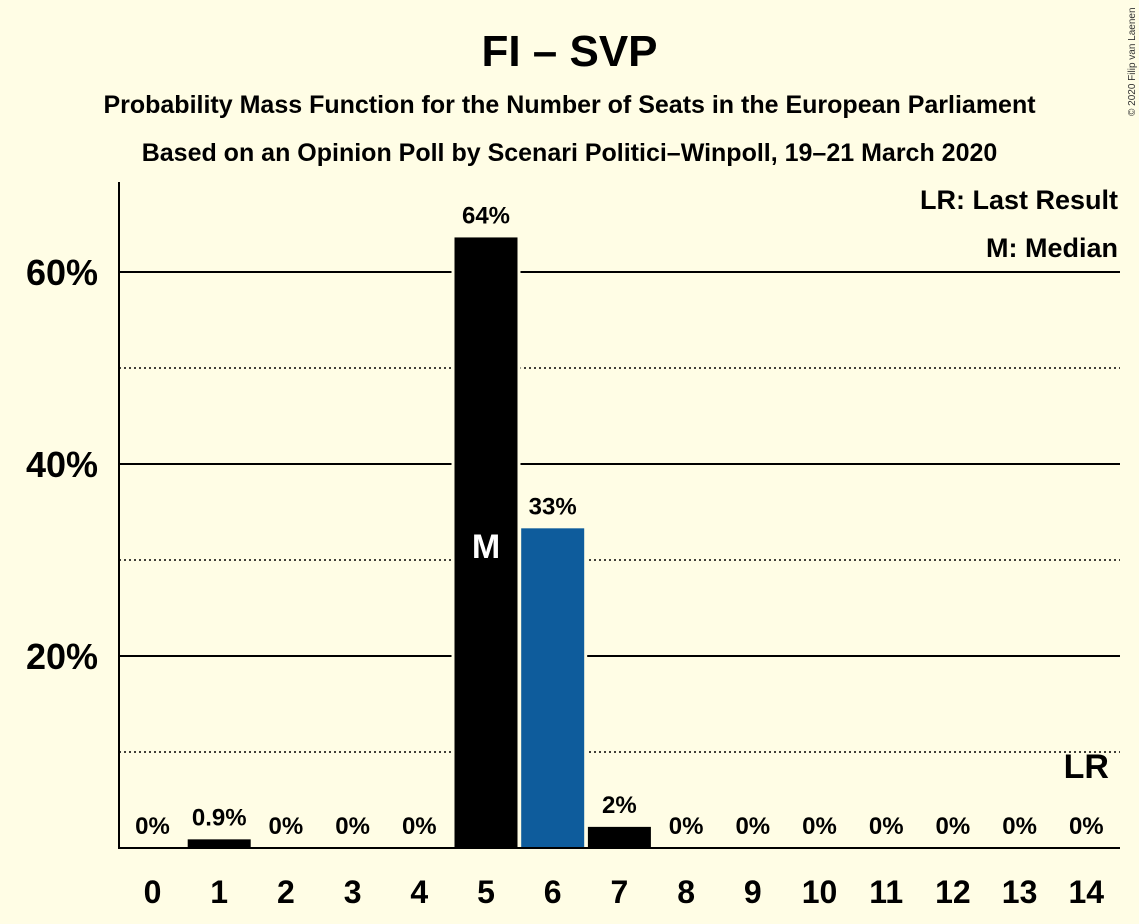 This screenshot has height=924, width=1139. What do you see at coordinates (1087, 892) in the screenshot?
I see `x-tick-label: 14` at bounding box center [1087, 892].